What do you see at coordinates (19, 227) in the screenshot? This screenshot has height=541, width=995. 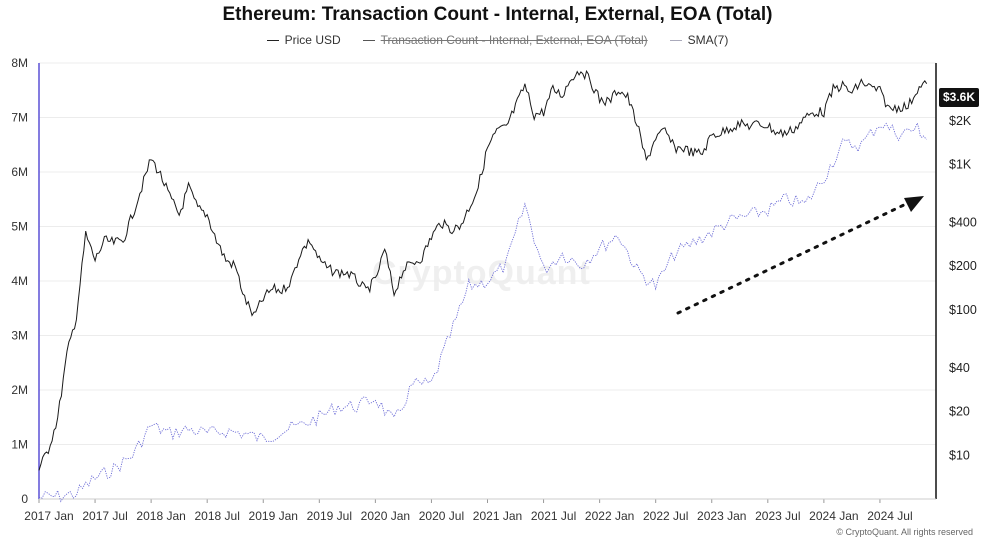 I see `left-tick-label: 5M` at bounding box center [19, 227].